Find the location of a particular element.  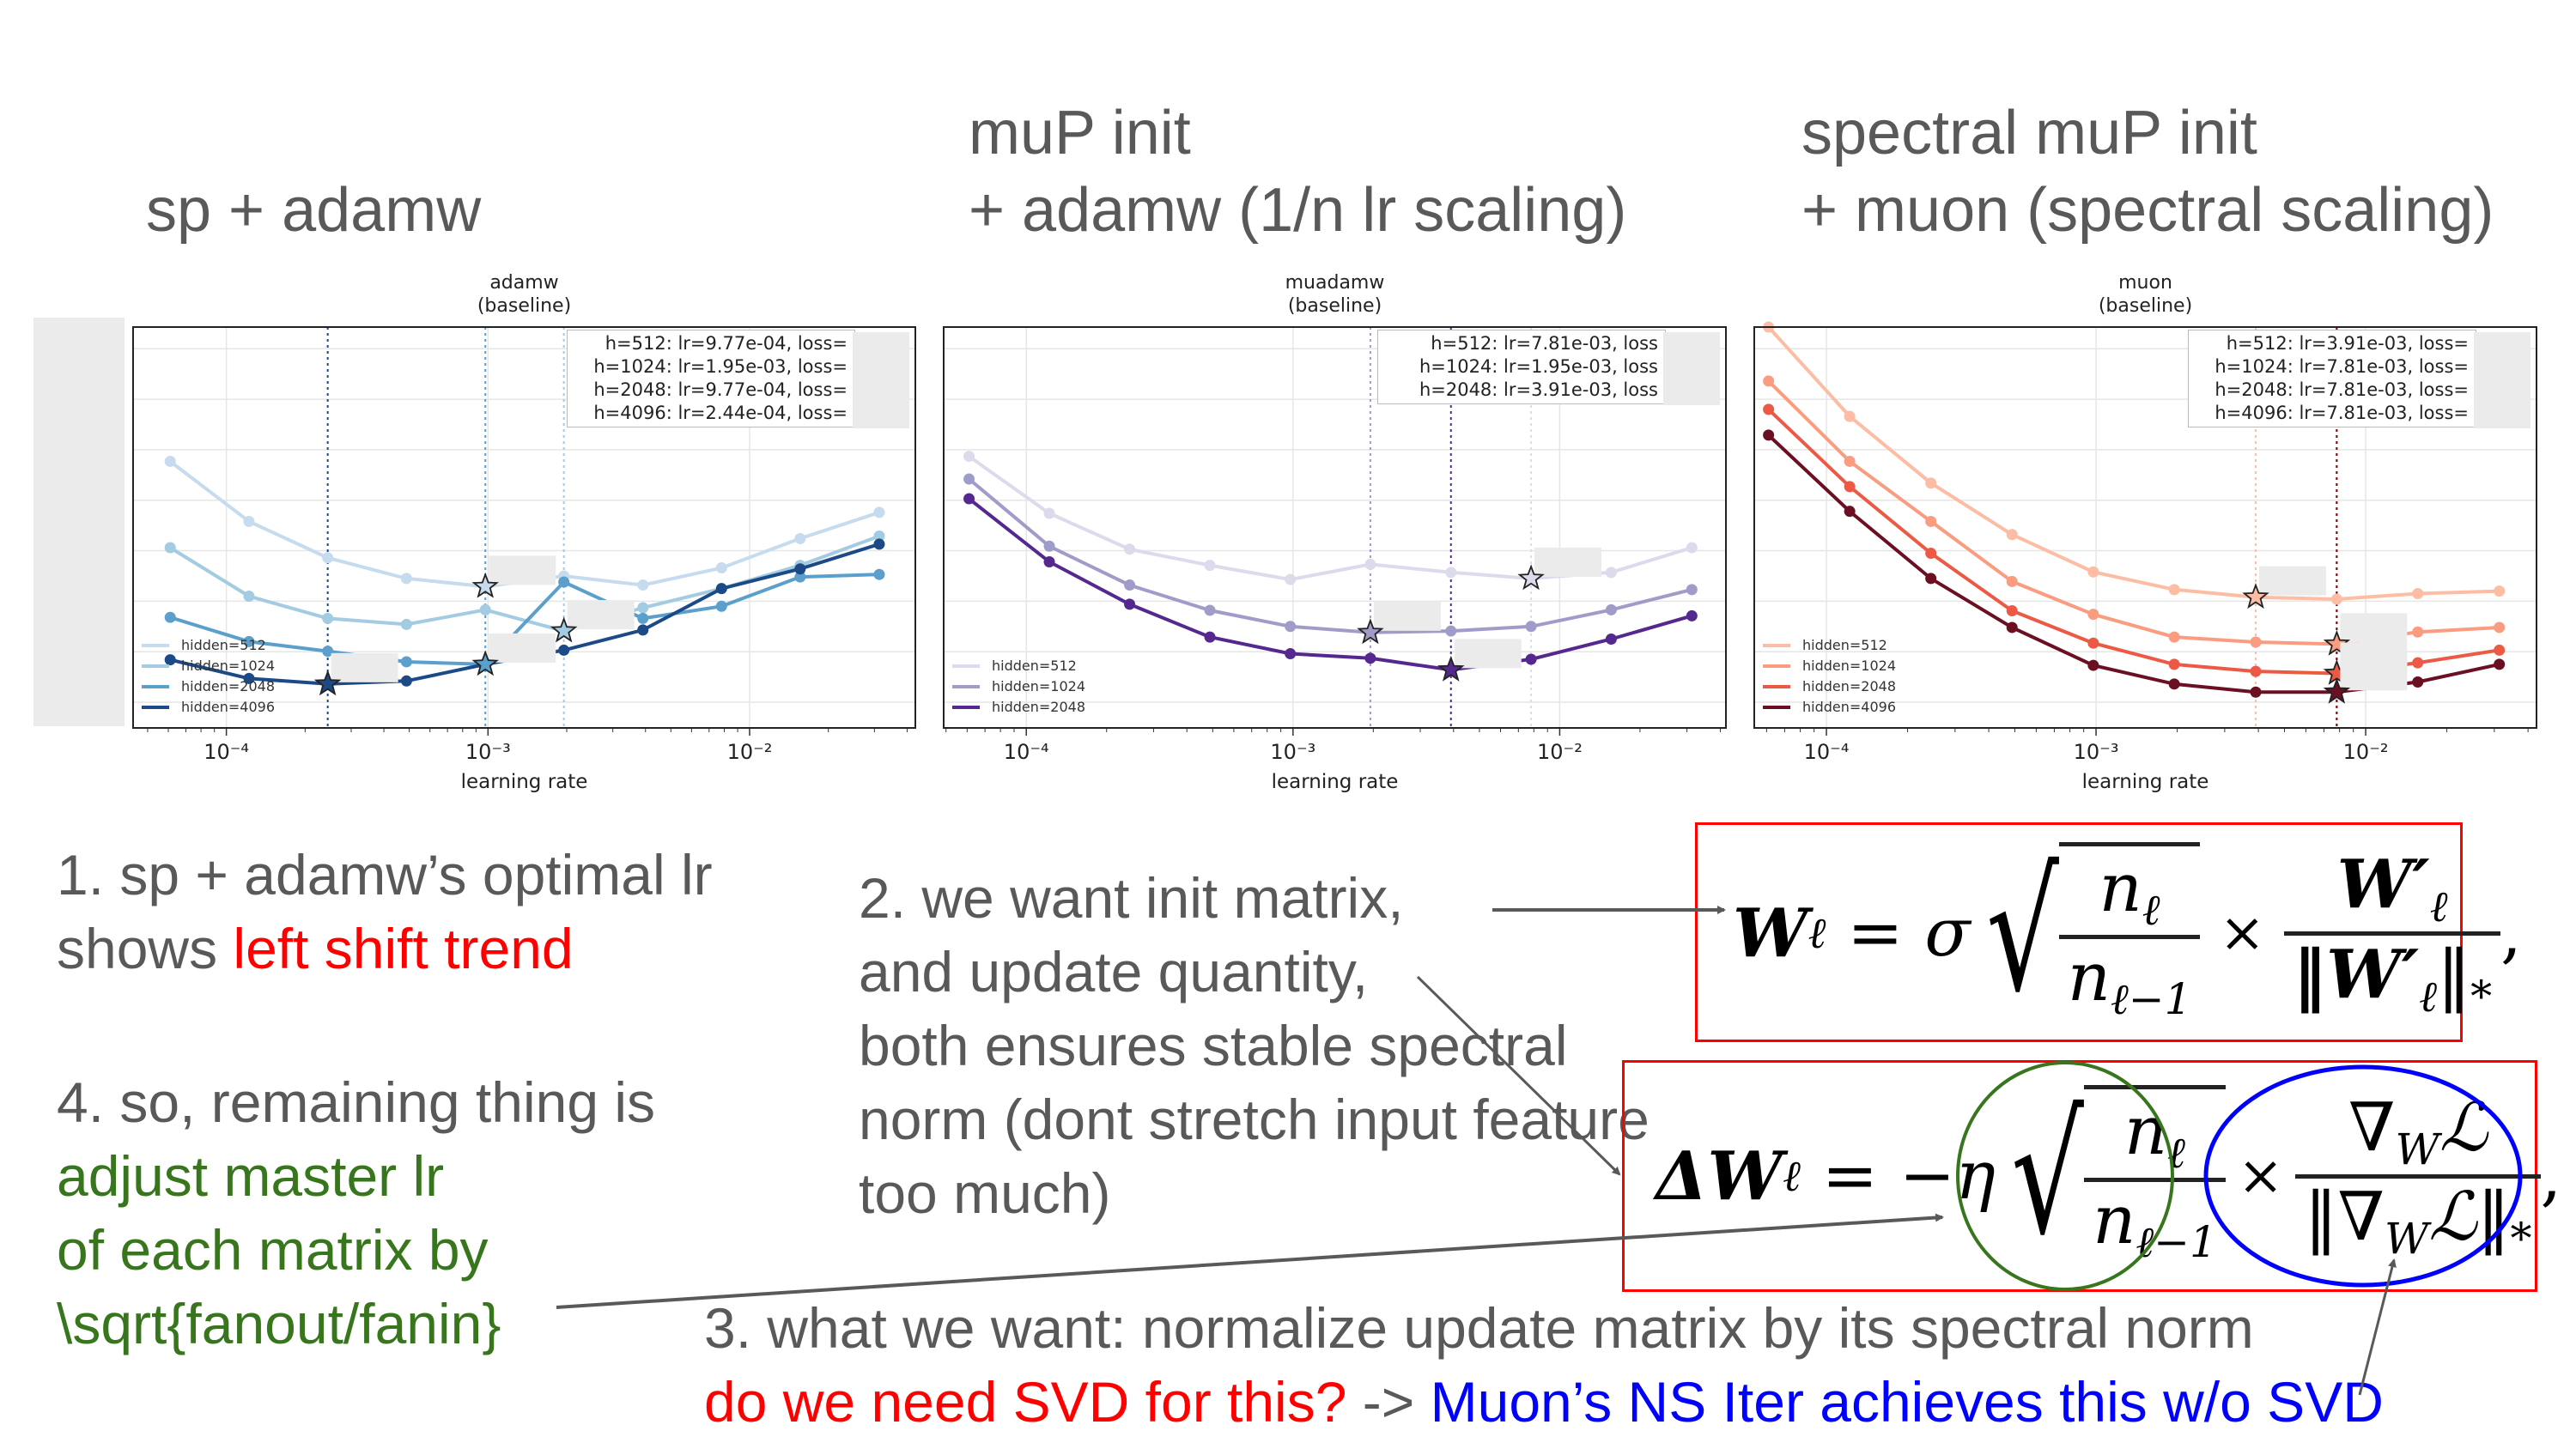

init-den: nℓ−1 is located at coordinates (2129, 979).